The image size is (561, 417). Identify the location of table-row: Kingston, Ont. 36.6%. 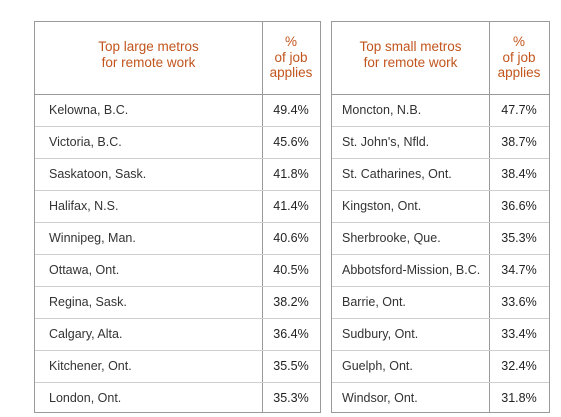
(440, 207).